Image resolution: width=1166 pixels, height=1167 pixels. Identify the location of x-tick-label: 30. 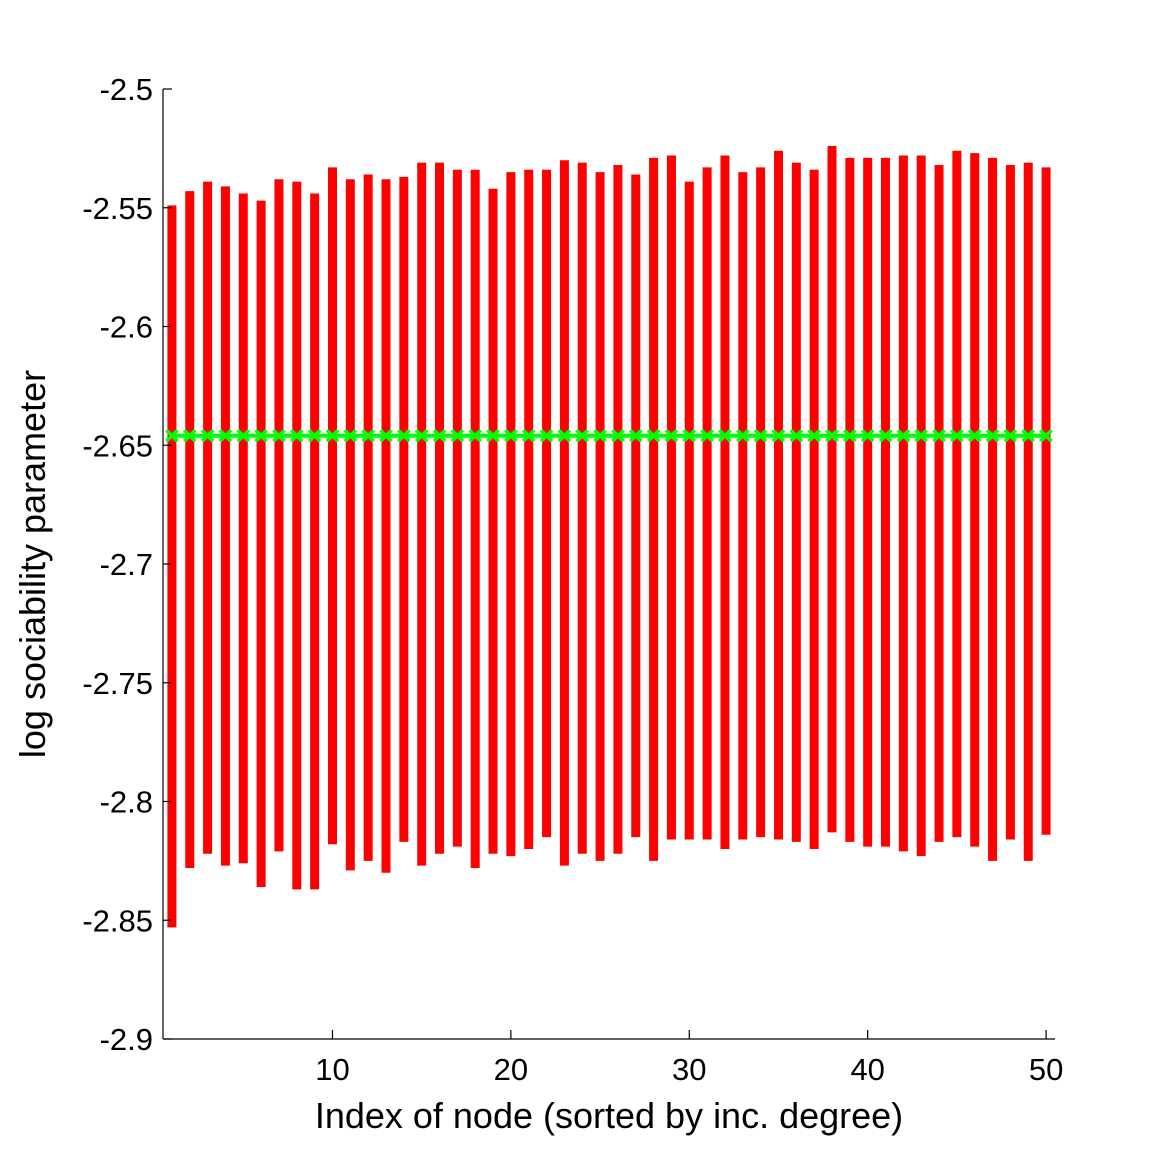
(689, 1069).